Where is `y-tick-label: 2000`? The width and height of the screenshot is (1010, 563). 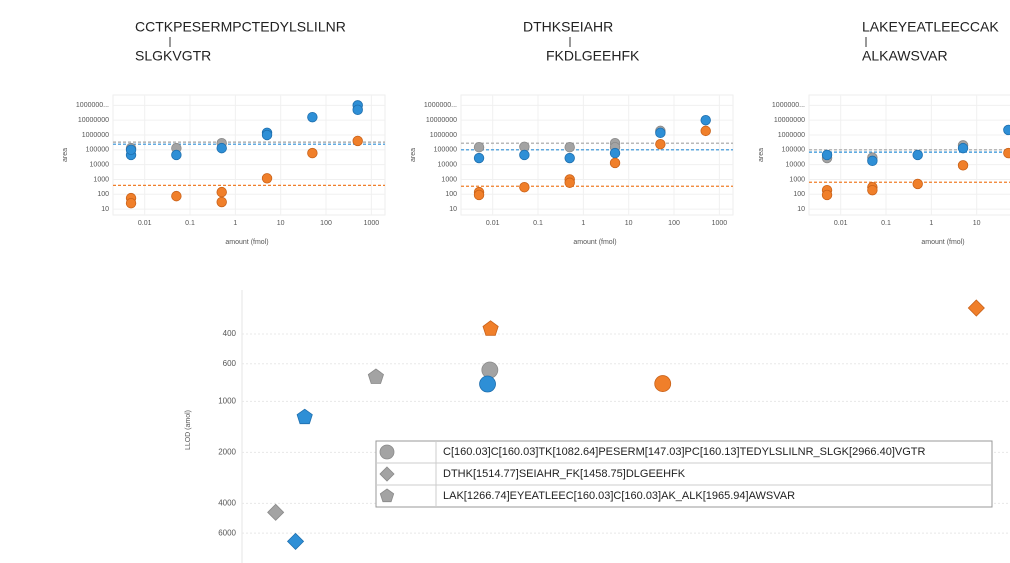
y-tick-label: 2000 is located at coordinates (227, 451).